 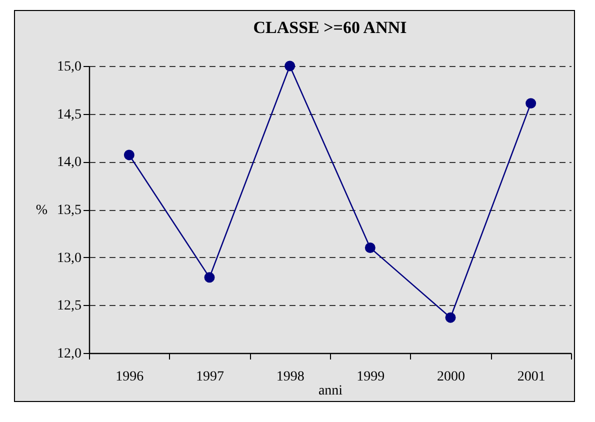 I want to click on x-tick-label: 2001, so click(x=531, y=377).